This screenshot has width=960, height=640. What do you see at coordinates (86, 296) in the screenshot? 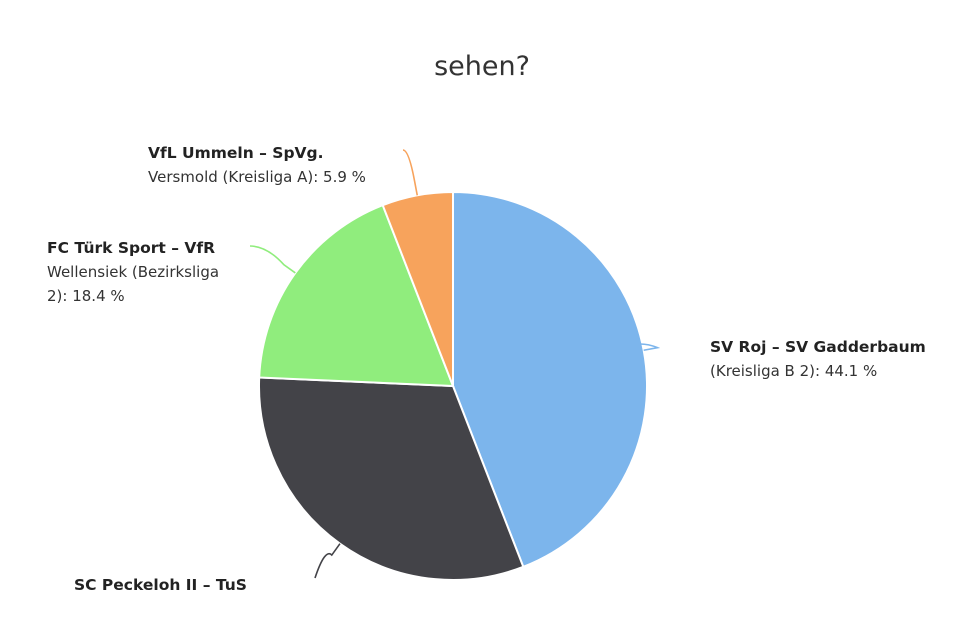
I see `data-label-value: 2): 18.4 %` at bounding box center [86, 296].